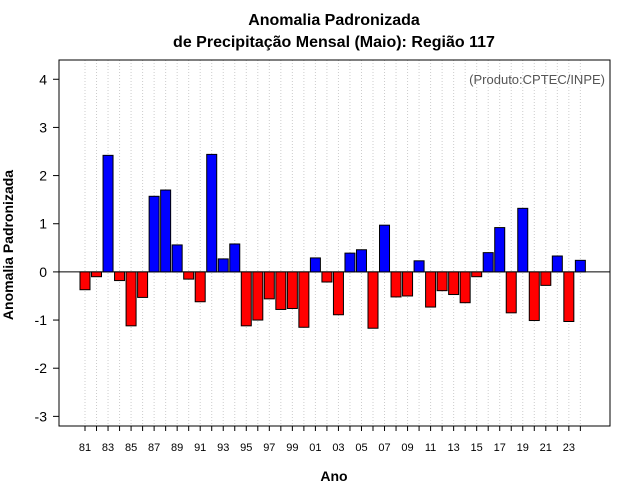 Image resolution: width=640 pixels, height=500 pixels. What do you see at coordinates (43, 79) in the screenshot?
I see `y-tick-label: 4` at bounding box center [43, 79].